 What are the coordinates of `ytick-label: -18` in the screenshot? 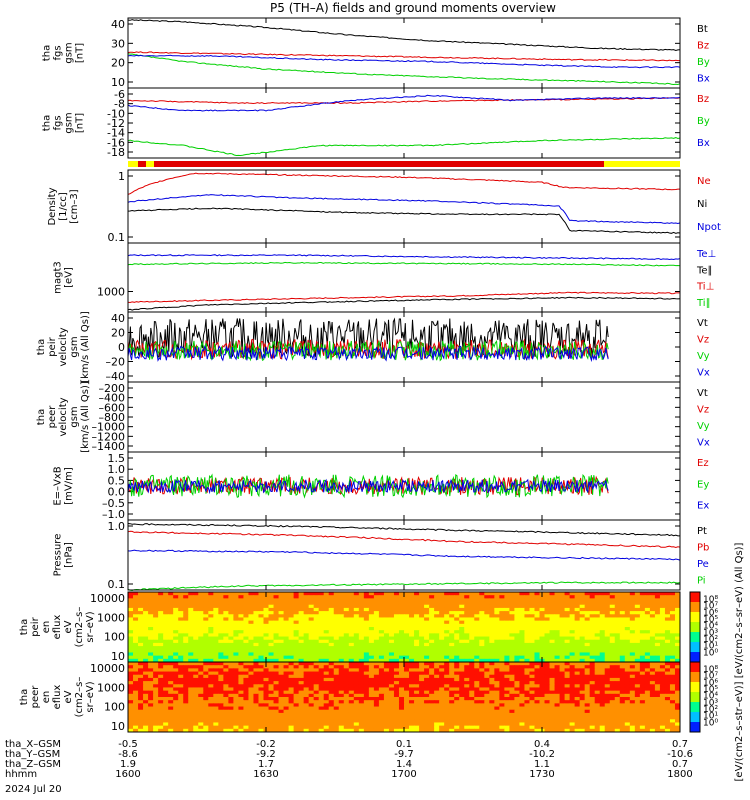 It's located at (116, 152).